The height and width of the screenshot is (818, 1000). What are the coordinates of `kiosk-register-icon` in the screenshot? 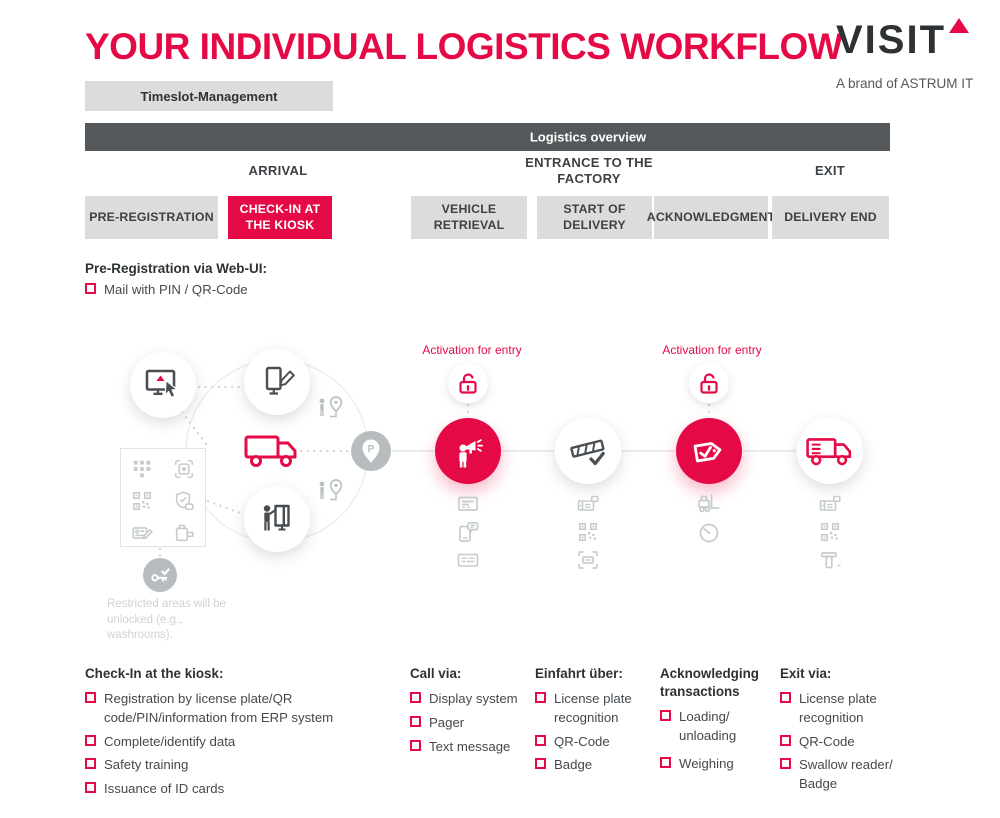 It's located at (277, 382).